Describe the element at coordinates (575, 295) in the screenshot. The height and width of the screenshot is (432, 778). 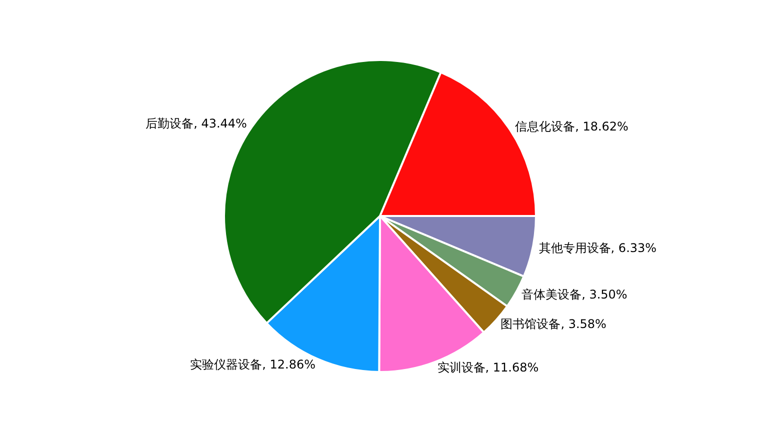
I see `slice-label: 音体美设备, 3.50%` at that location.